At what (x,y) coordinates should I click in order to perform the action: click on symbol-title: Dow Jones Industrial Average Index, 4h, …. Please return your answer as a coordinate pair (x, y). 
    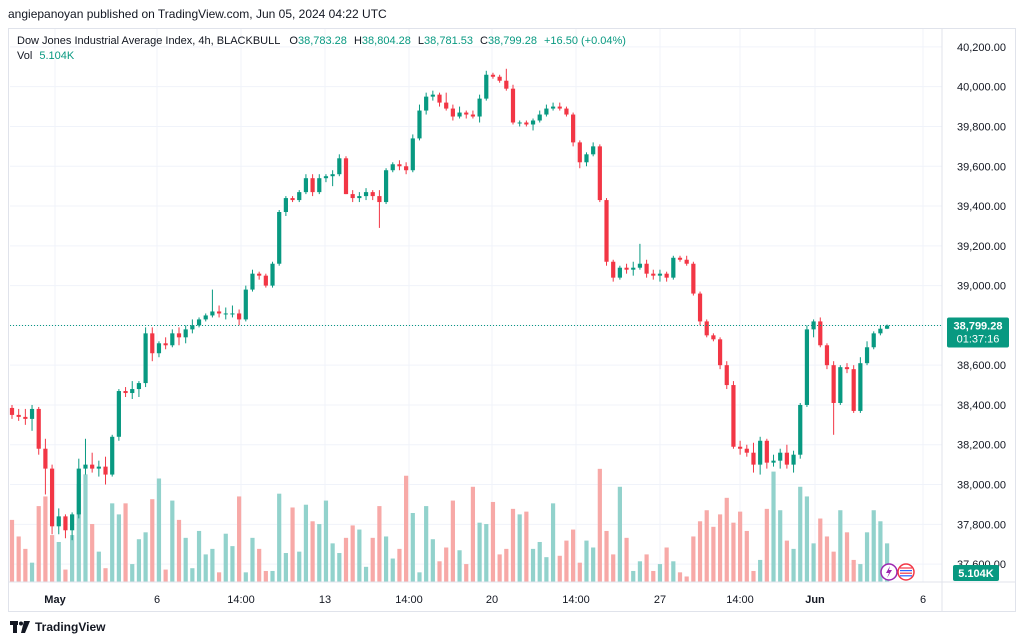
    Looking at the image, I should click on (149, 41).